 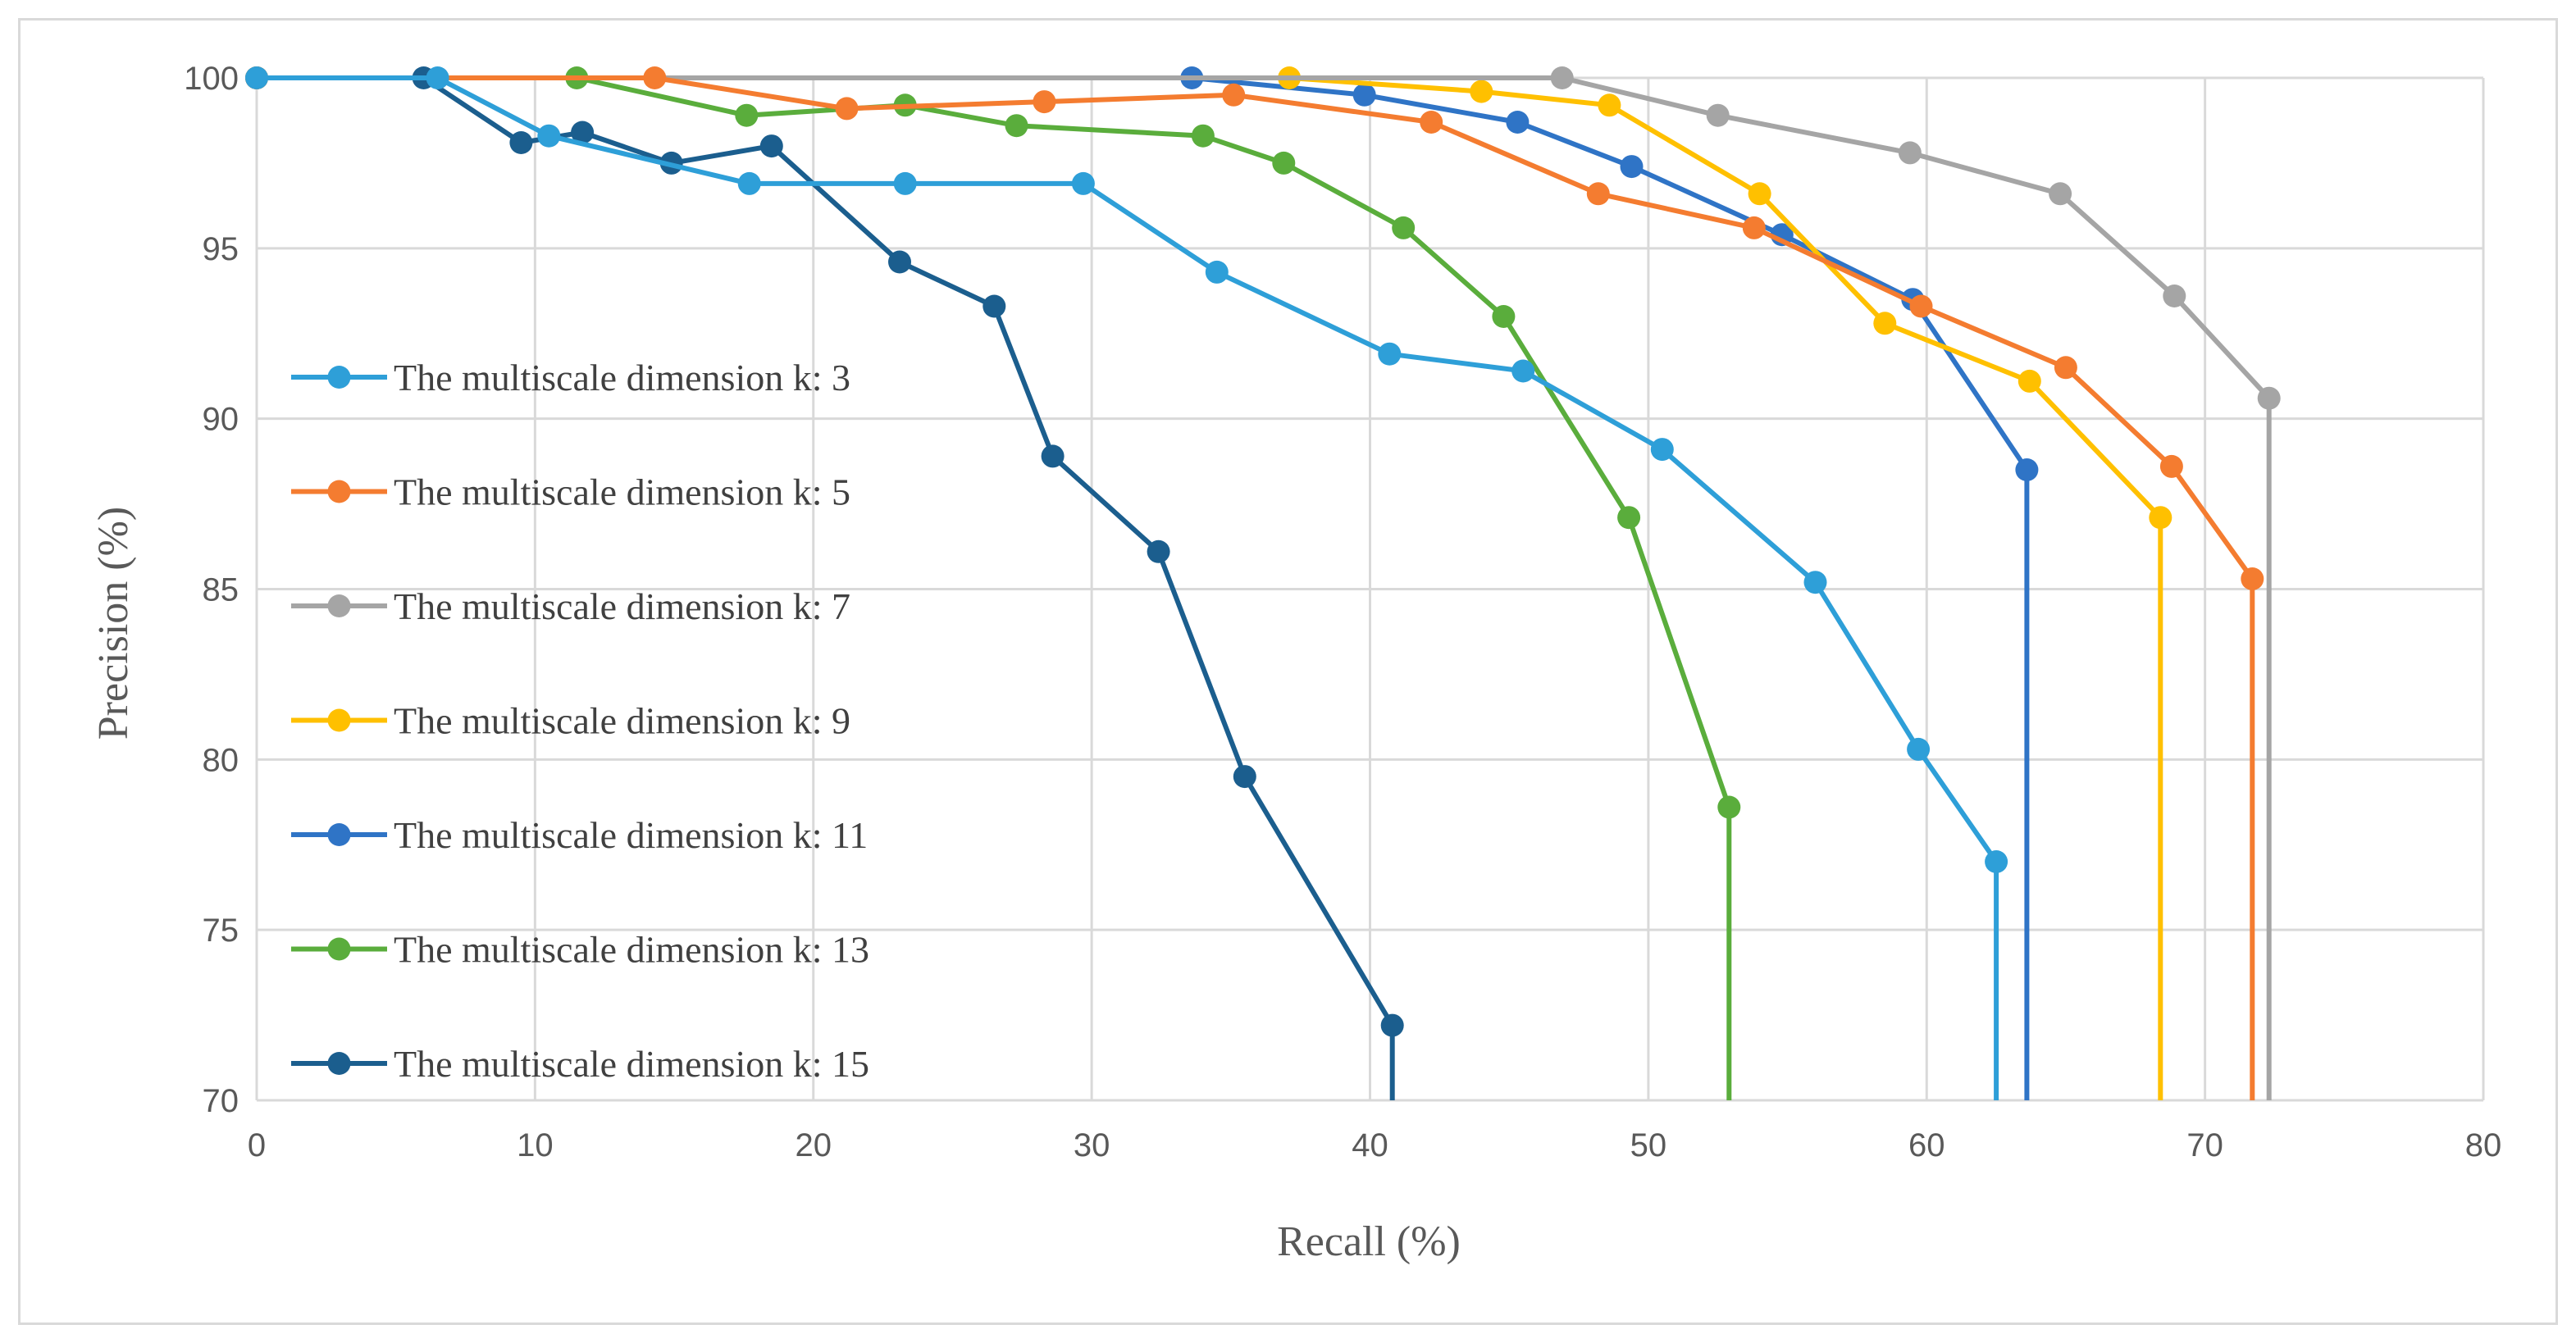 I want to click on legend-label: The multiscale dimension k: 3, so click(x=622, y=377).